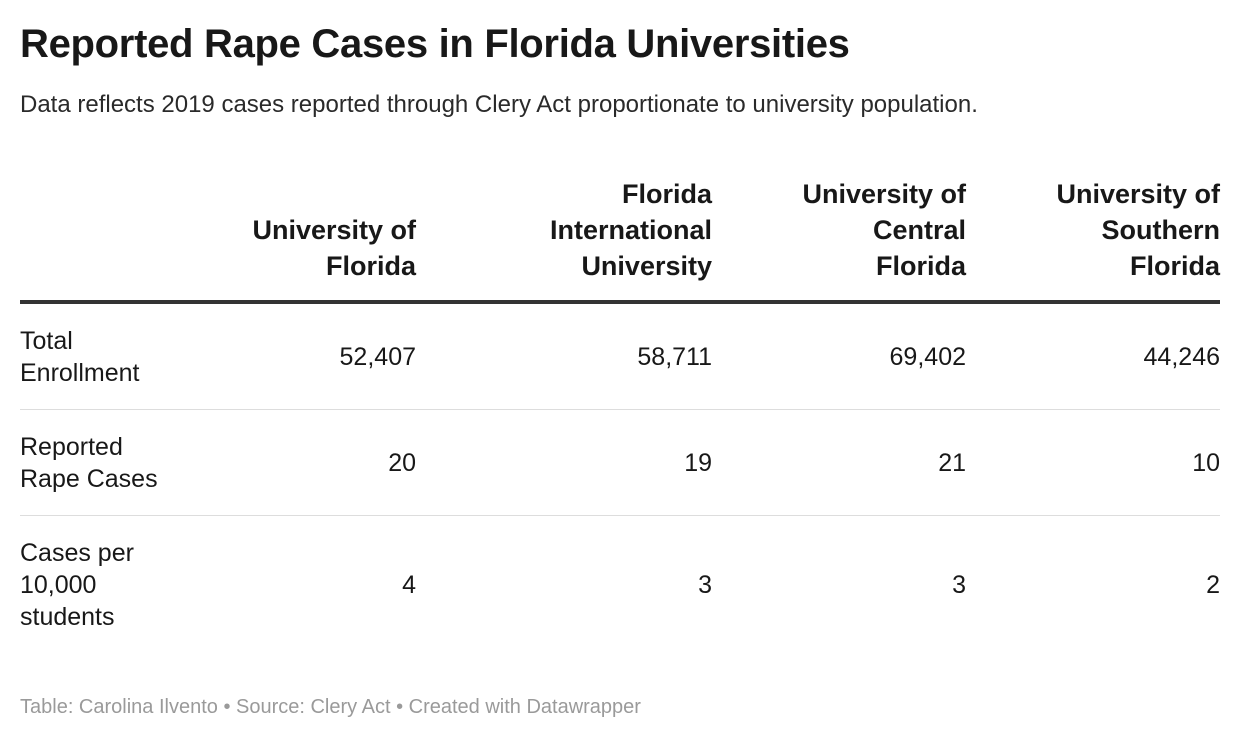 This screenshot has height=742, width=1240. I want to click on table-cell: 69,402, so click(839, 356).